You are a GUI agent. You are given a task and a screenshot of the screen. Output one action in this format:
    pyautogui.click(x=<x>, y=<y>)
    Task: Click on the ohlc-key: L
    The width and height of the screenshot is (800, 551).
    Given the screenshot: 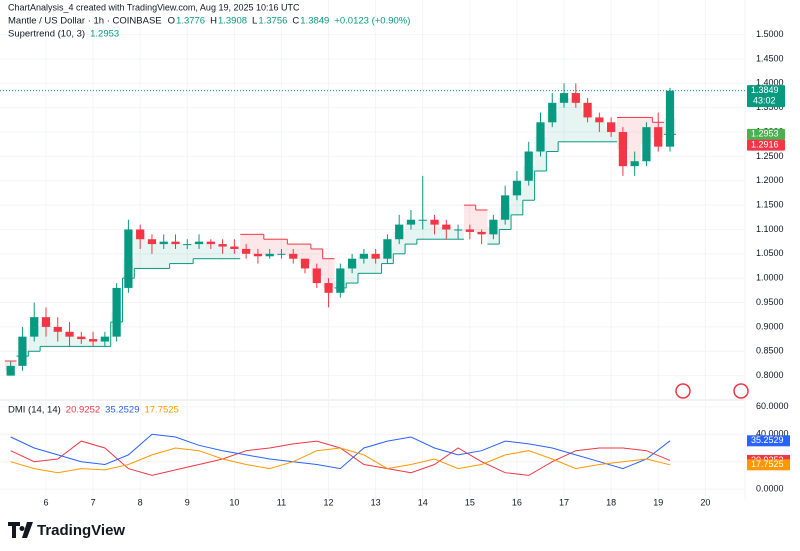 What is the action you would take?
    pyautogui.click(x=254, y=21)
    